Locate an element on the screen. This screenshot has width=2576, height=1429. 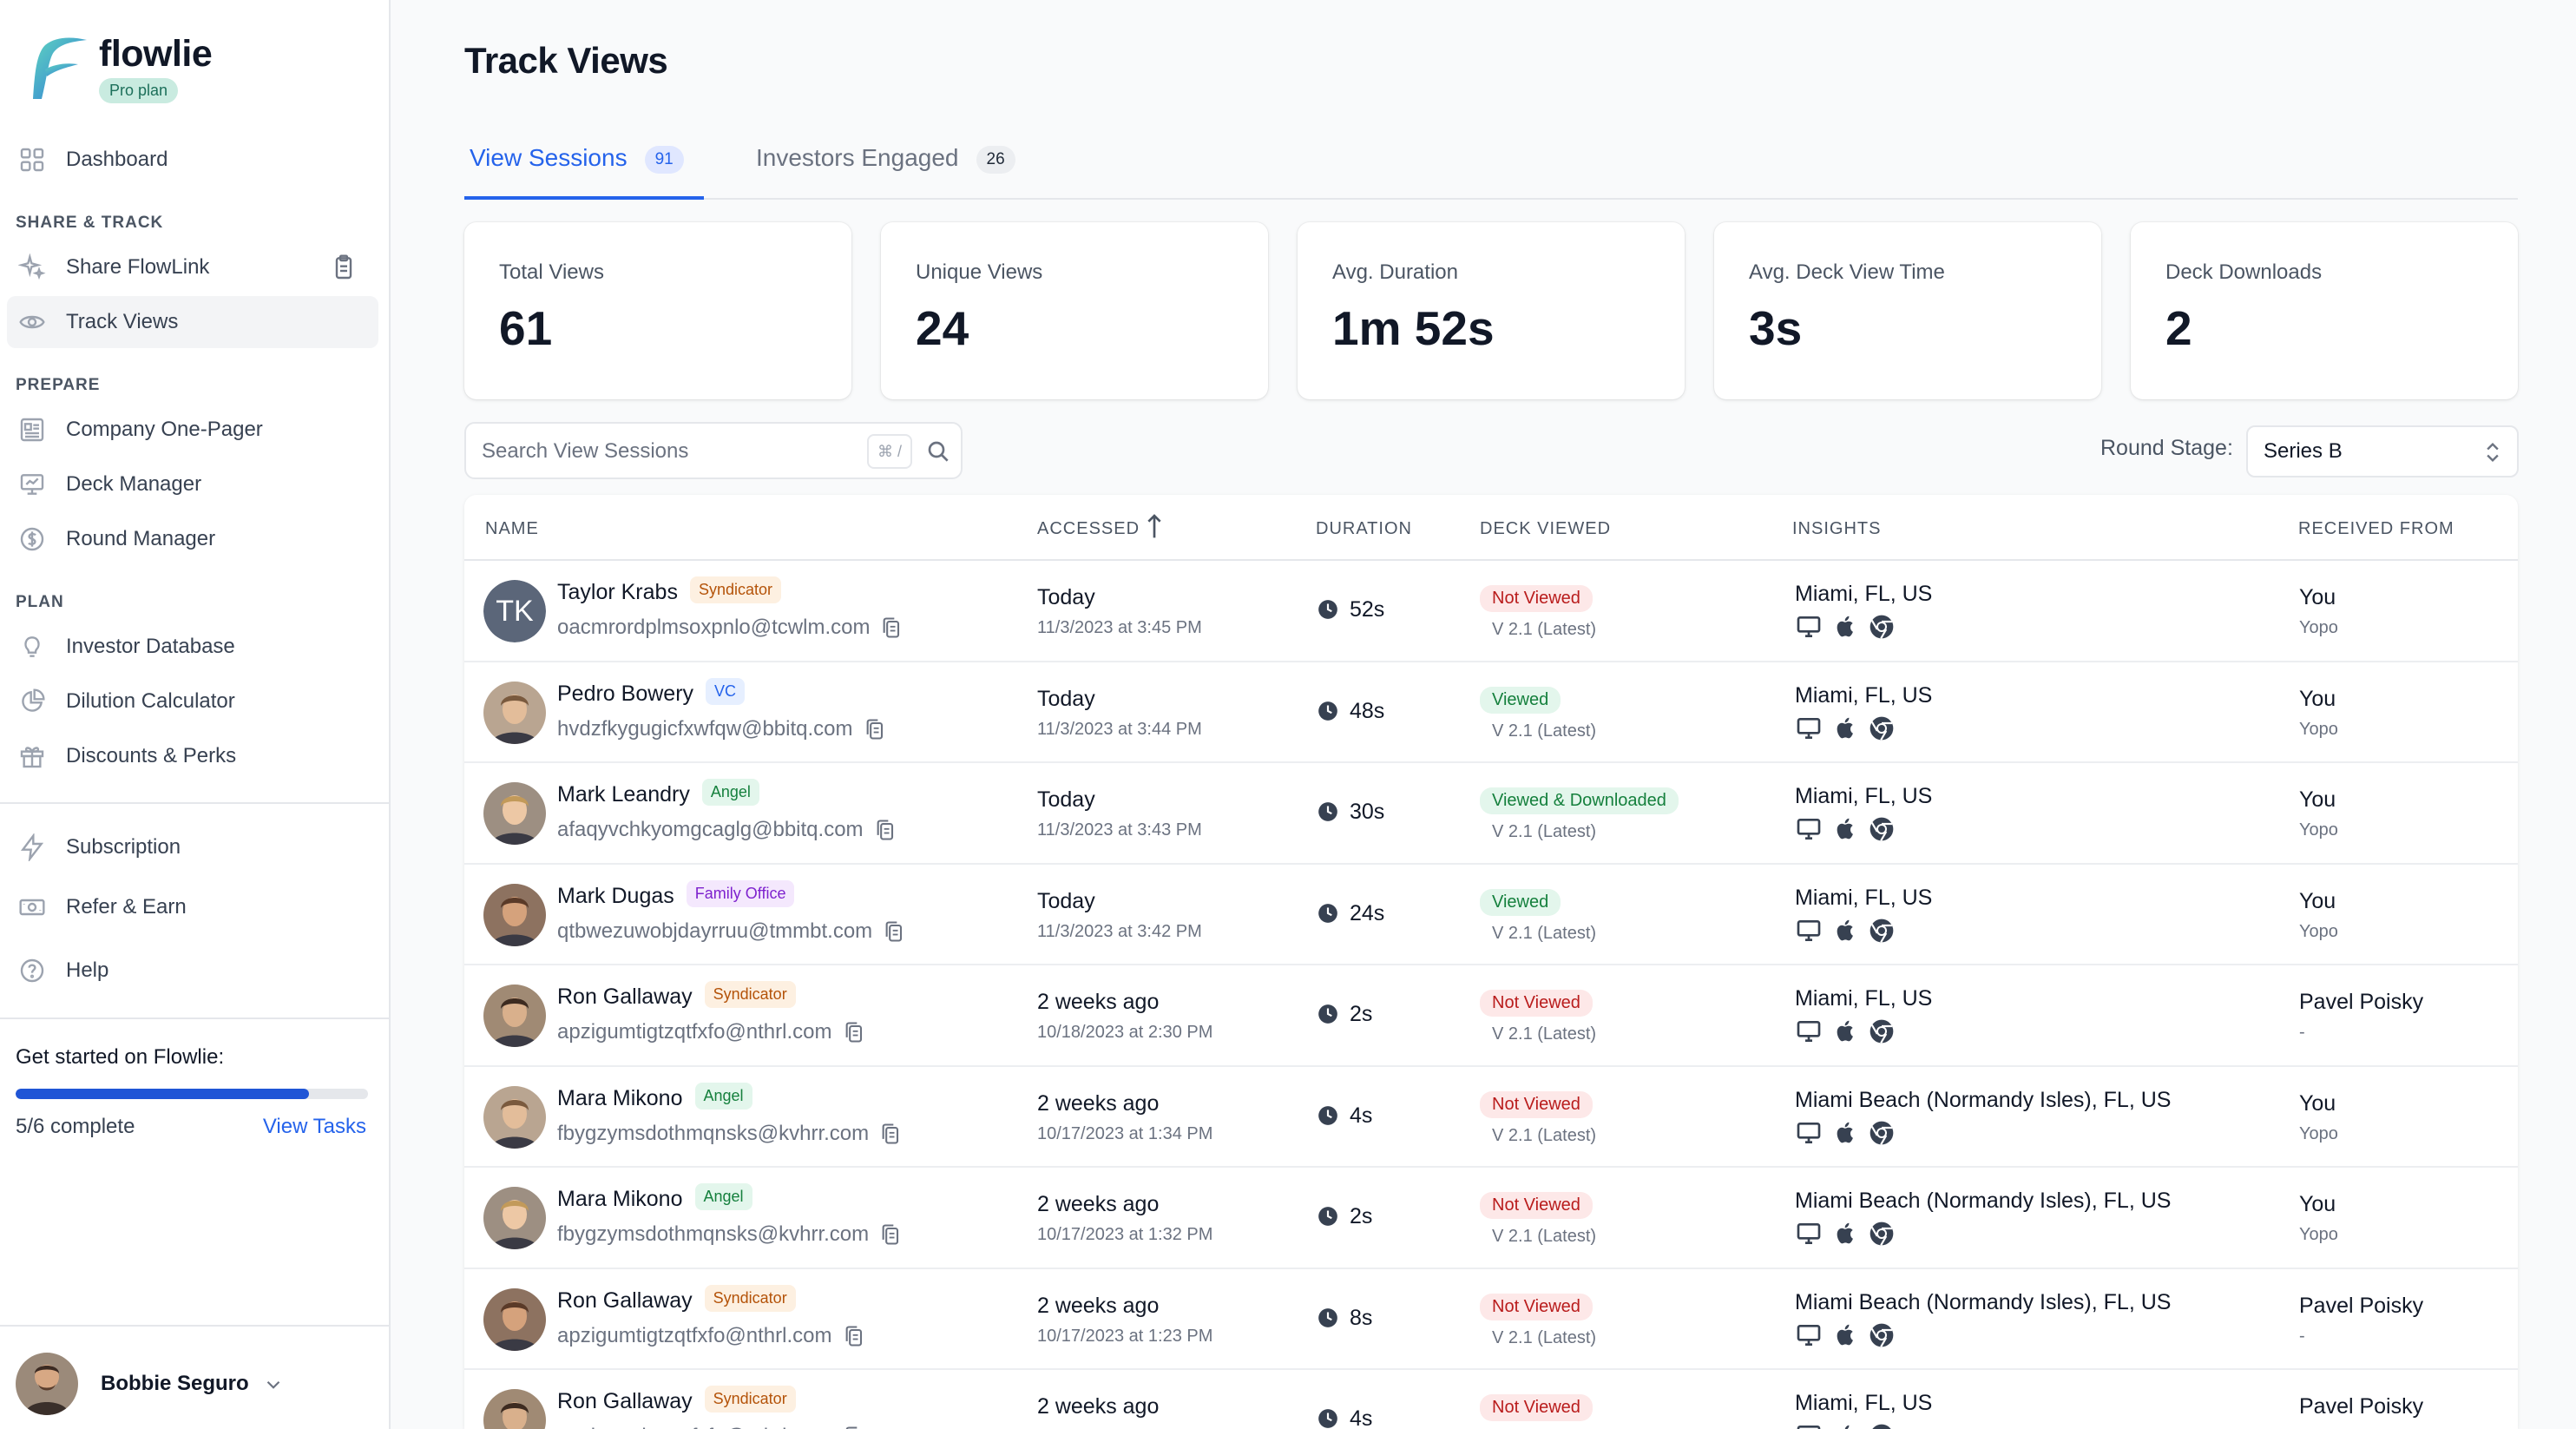
stat-card-deck-downloads: Deck Downloads 2 is located at coordinates (2324, 310).